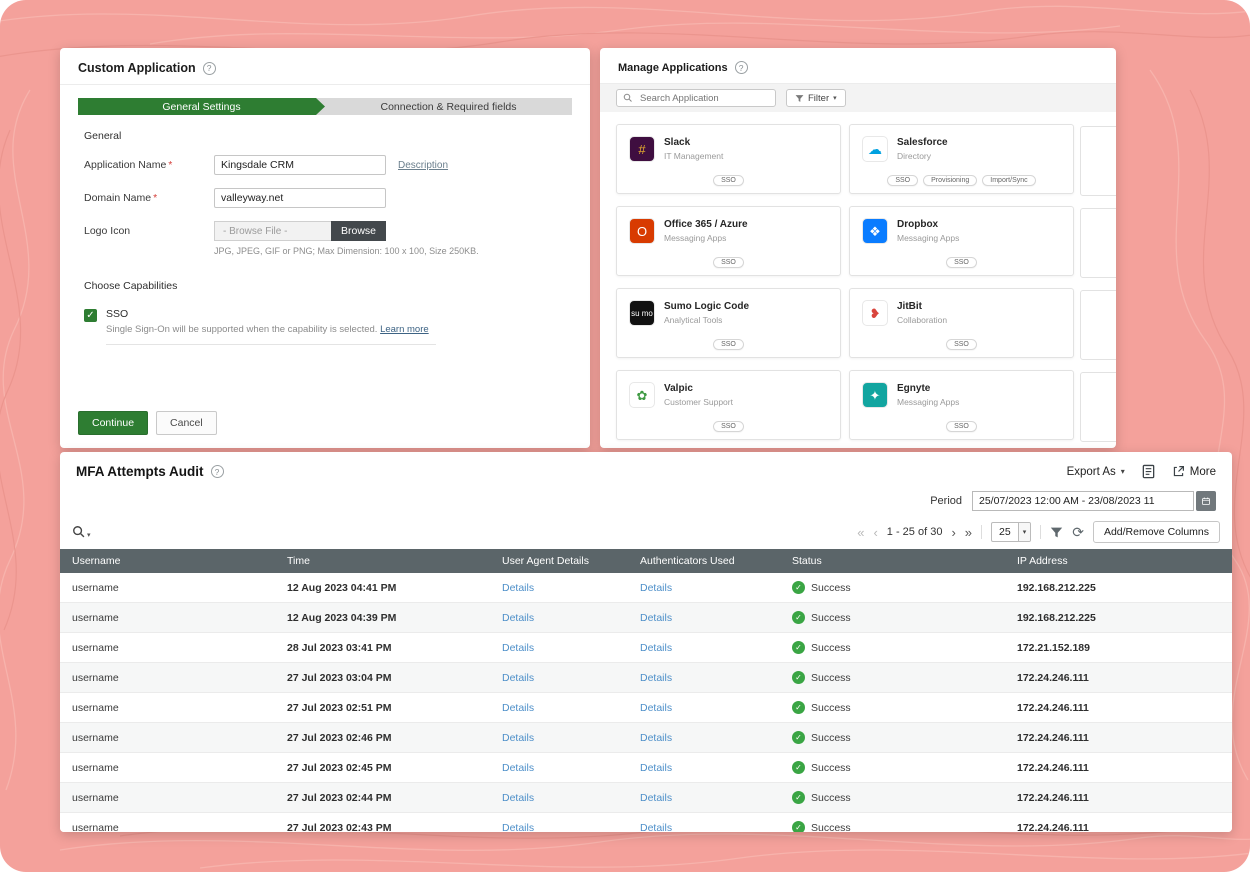  I want to click on add-remove-columns-button: Add/Remove Columns, so click(1156, 532).